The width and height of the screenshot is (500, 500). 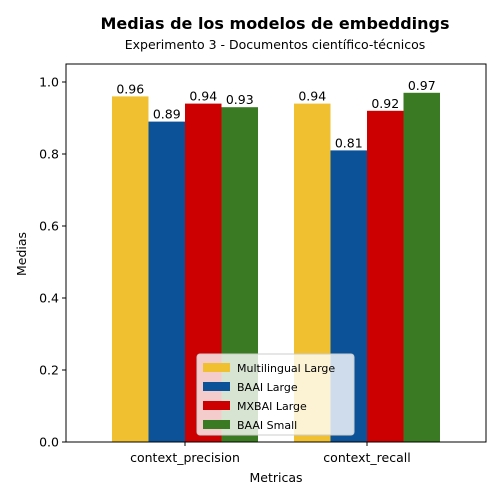 I want to click on bar-value-label: 0.89, so click(x=167, y=114).